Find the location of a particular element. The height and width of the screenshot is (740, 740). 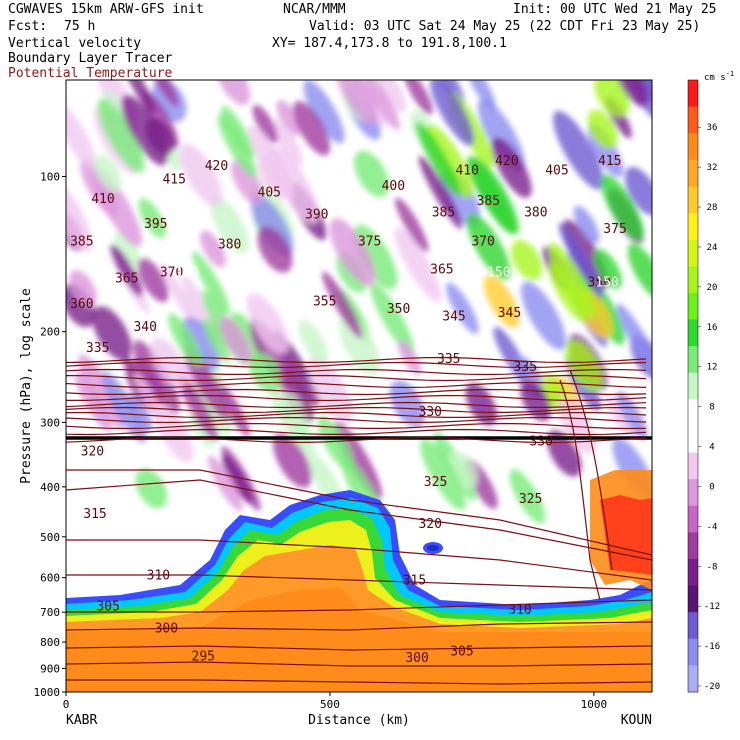

colorbar-tick-label: 0 is located at coordinates (711, 487).